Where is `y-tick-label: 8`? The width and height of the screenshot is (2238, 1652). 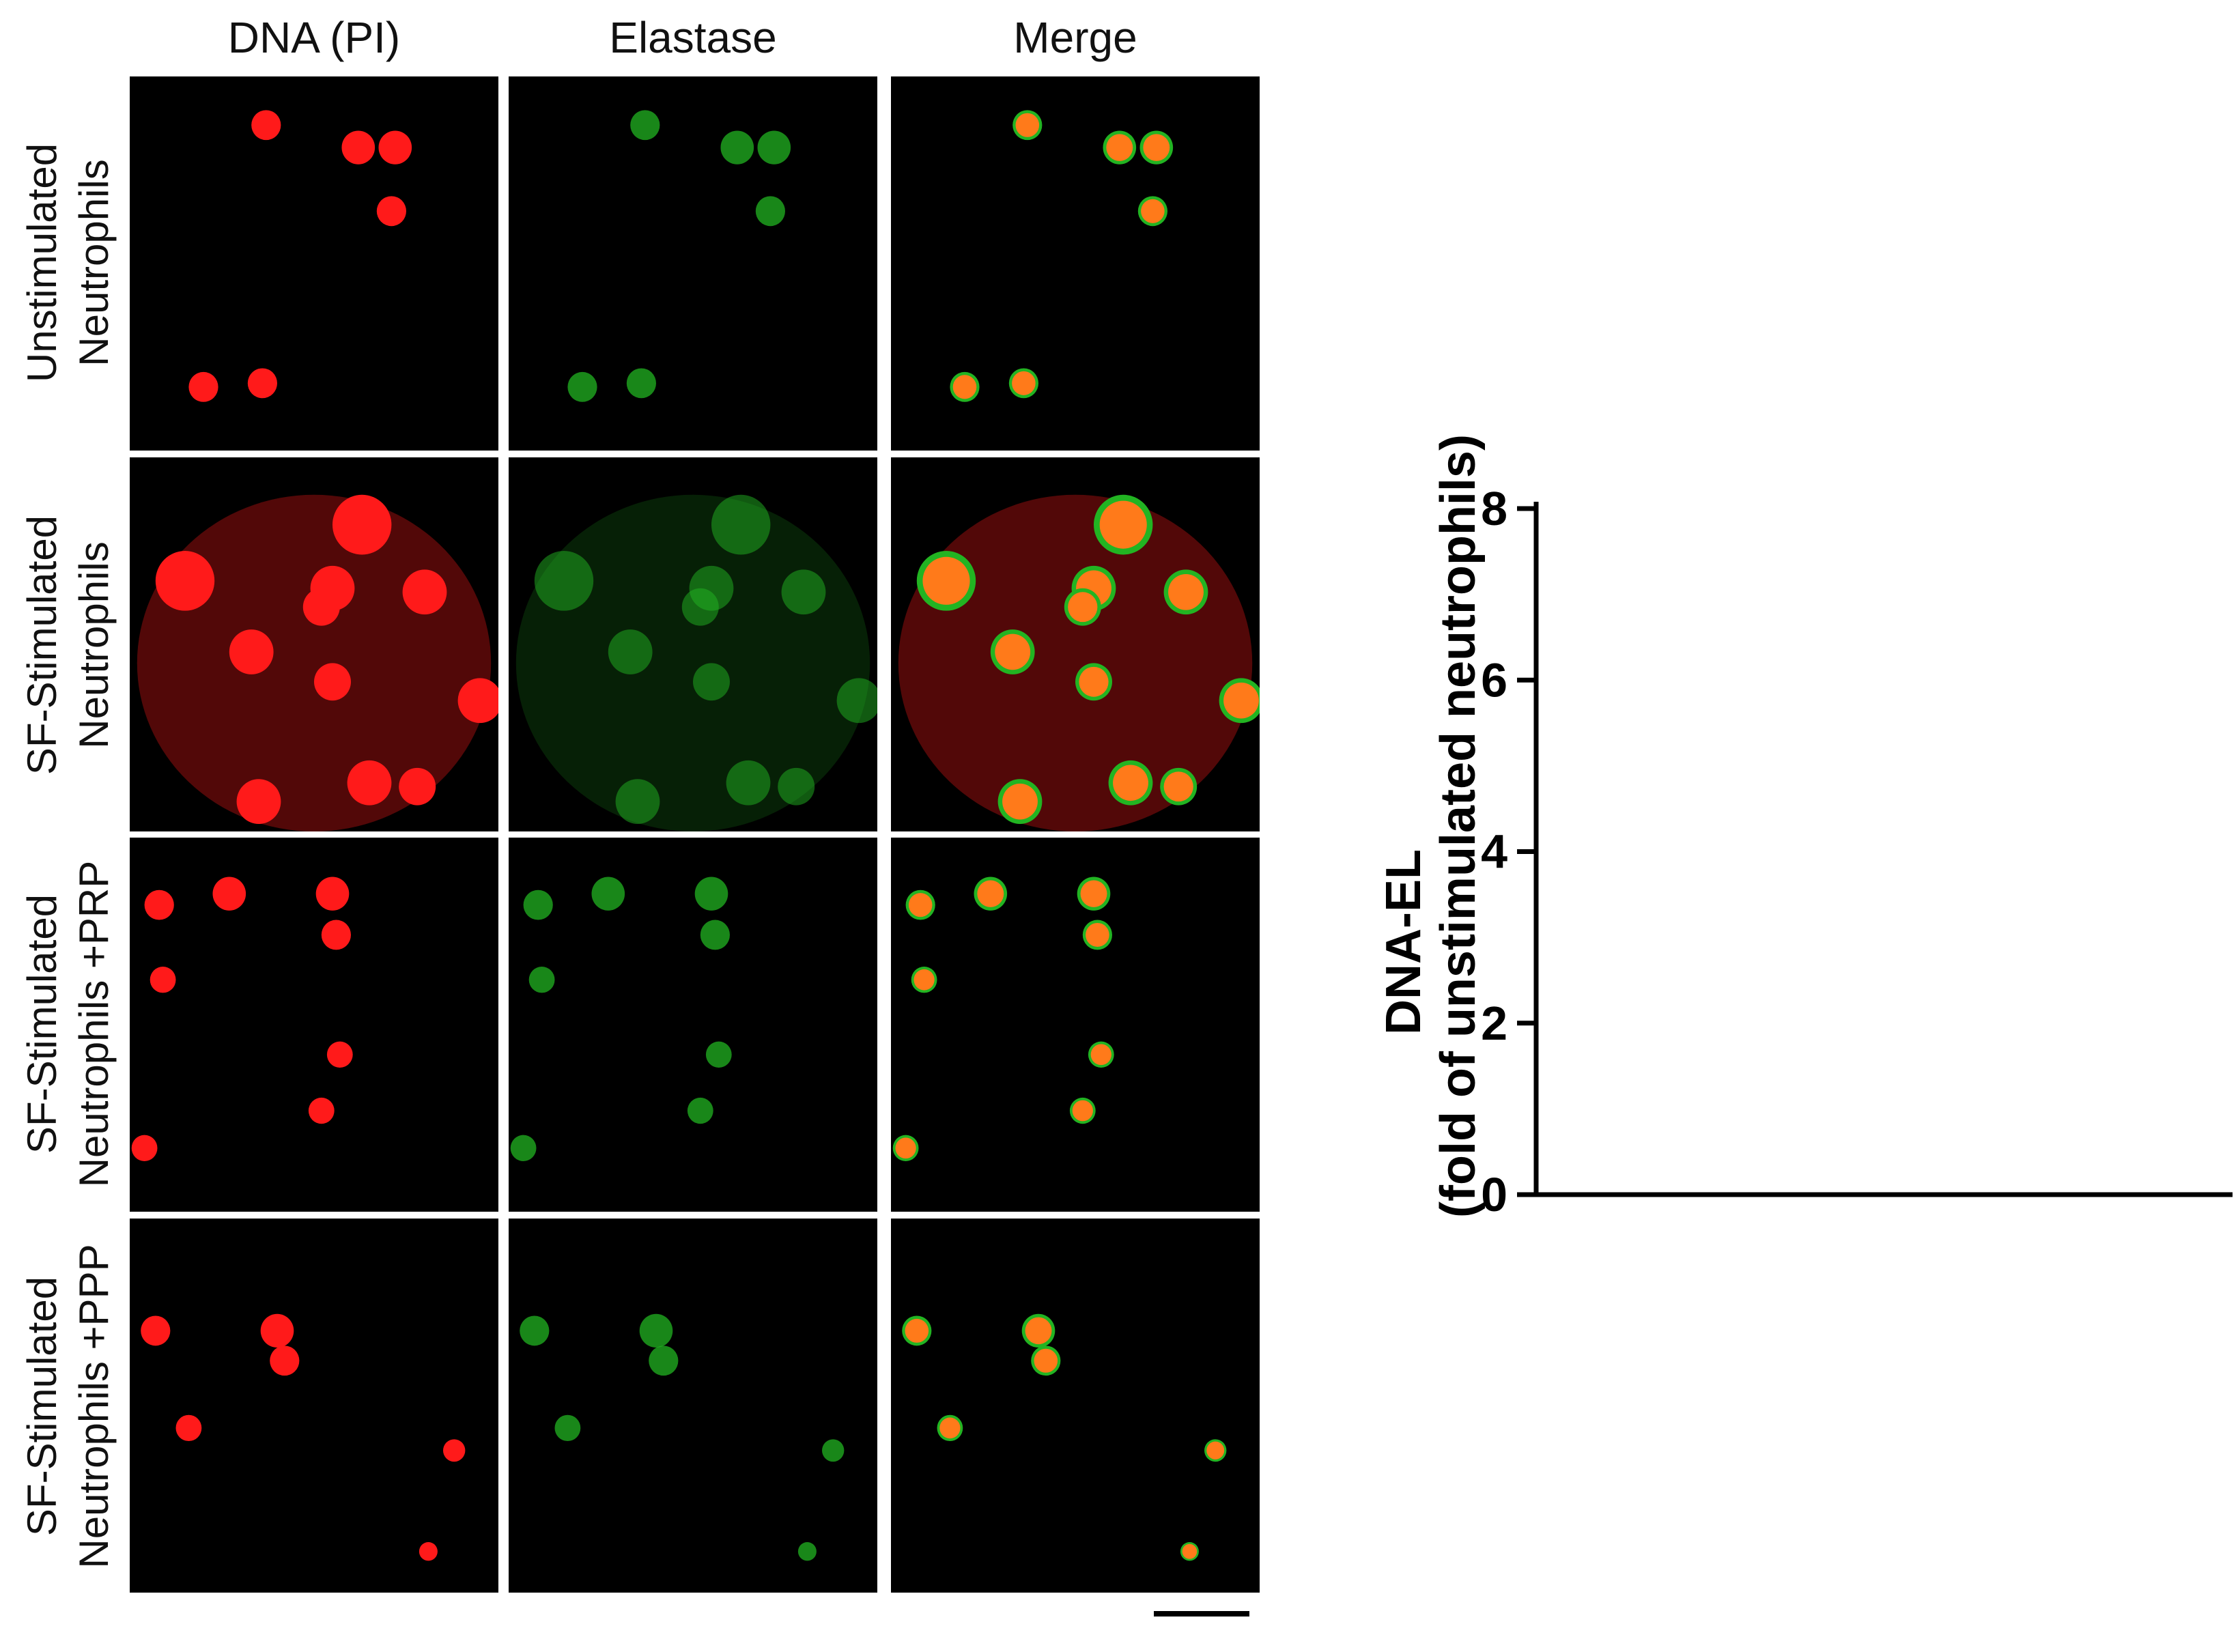 y-tick-label: 8 is located at coordinates (1494, 509).